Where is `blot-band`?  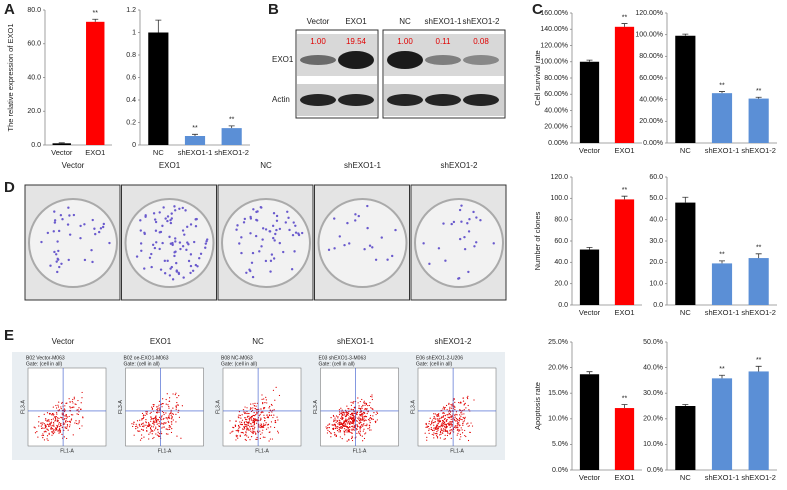
blot-band is located at coordinates (443, 100).